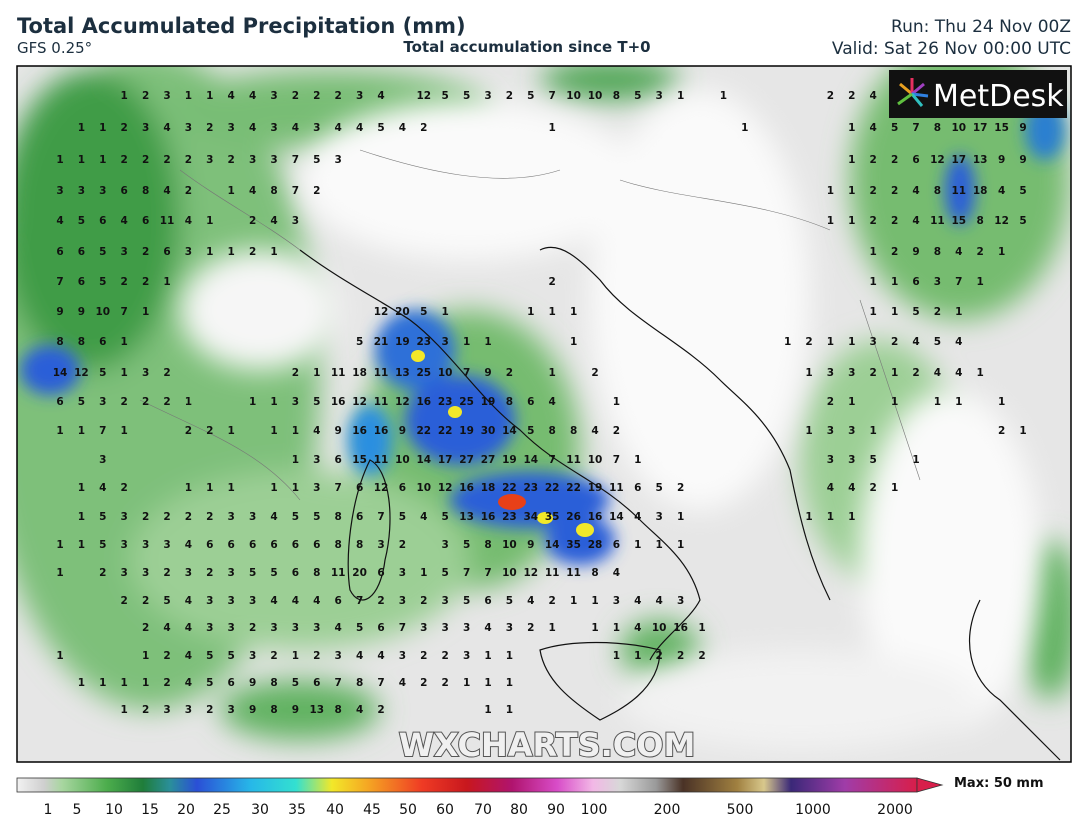  Describe the element at coordinates (222, 810) in the screenshot. I see `colorbar-label: 25` at that location.